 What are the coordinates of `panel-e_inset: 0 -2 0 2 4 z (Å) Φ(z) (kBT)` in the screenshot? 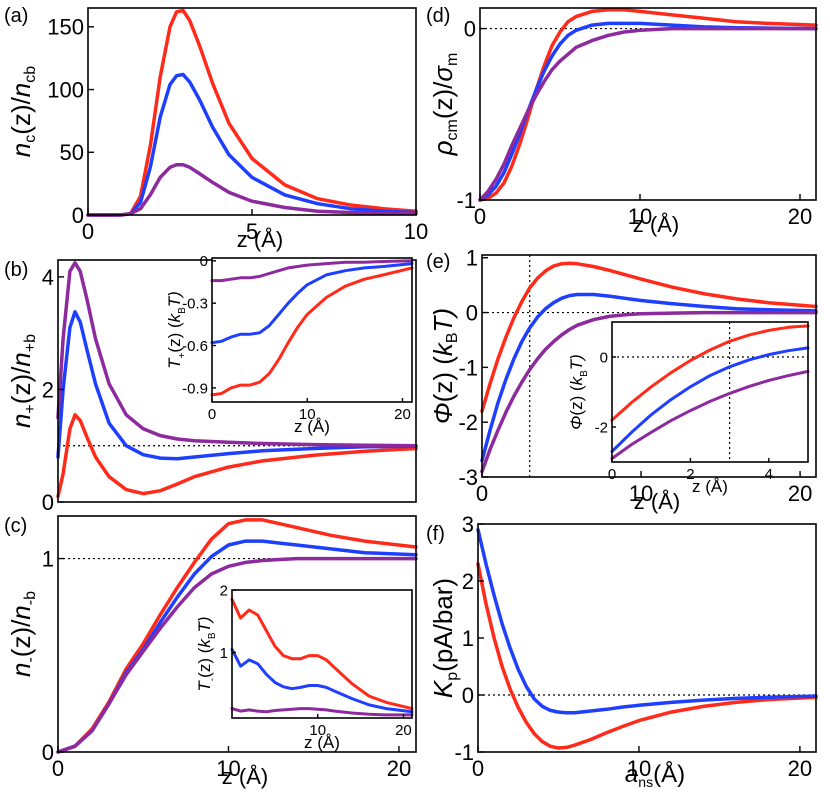 It's located at (688, 408).